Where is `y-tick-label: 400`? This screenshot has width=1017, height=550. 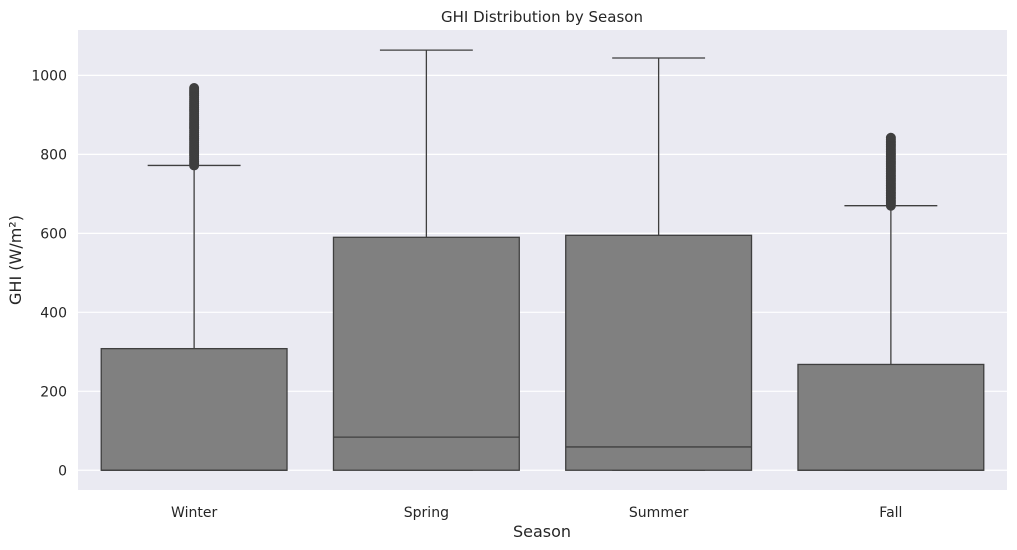
y-tick-label: 400 is located at coordinates (53, 313).